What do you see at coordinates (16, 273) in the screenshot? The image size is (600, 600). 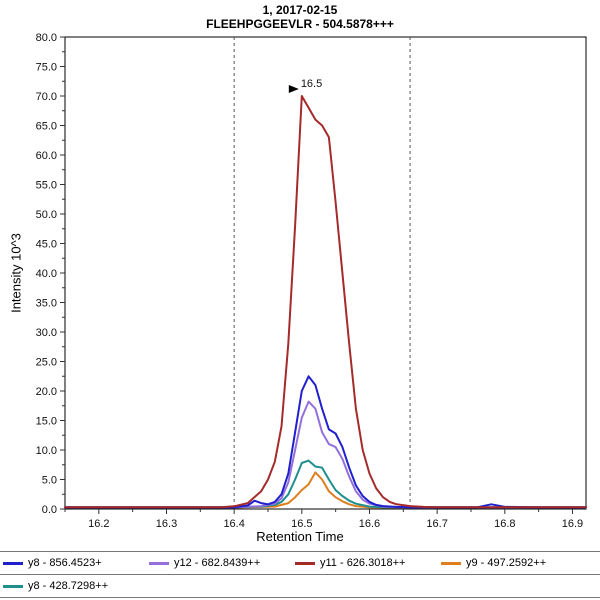 I see `y-axis-label: Intensity 10^3` at bounding box center [16, 273].